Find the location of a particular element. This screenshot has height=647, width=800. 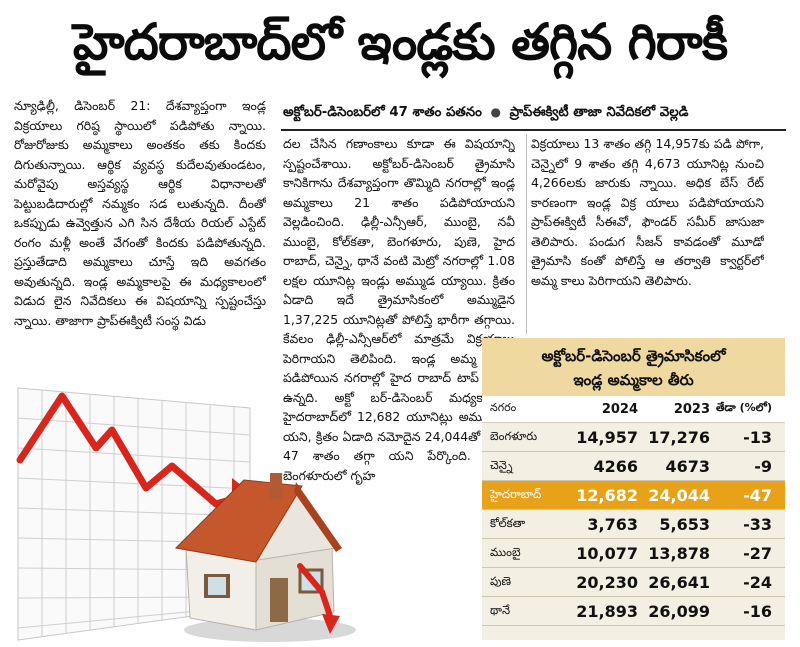

table-row: బెంగళూరు 14,957 17,276 -13 is located at coordinates (633, 437).